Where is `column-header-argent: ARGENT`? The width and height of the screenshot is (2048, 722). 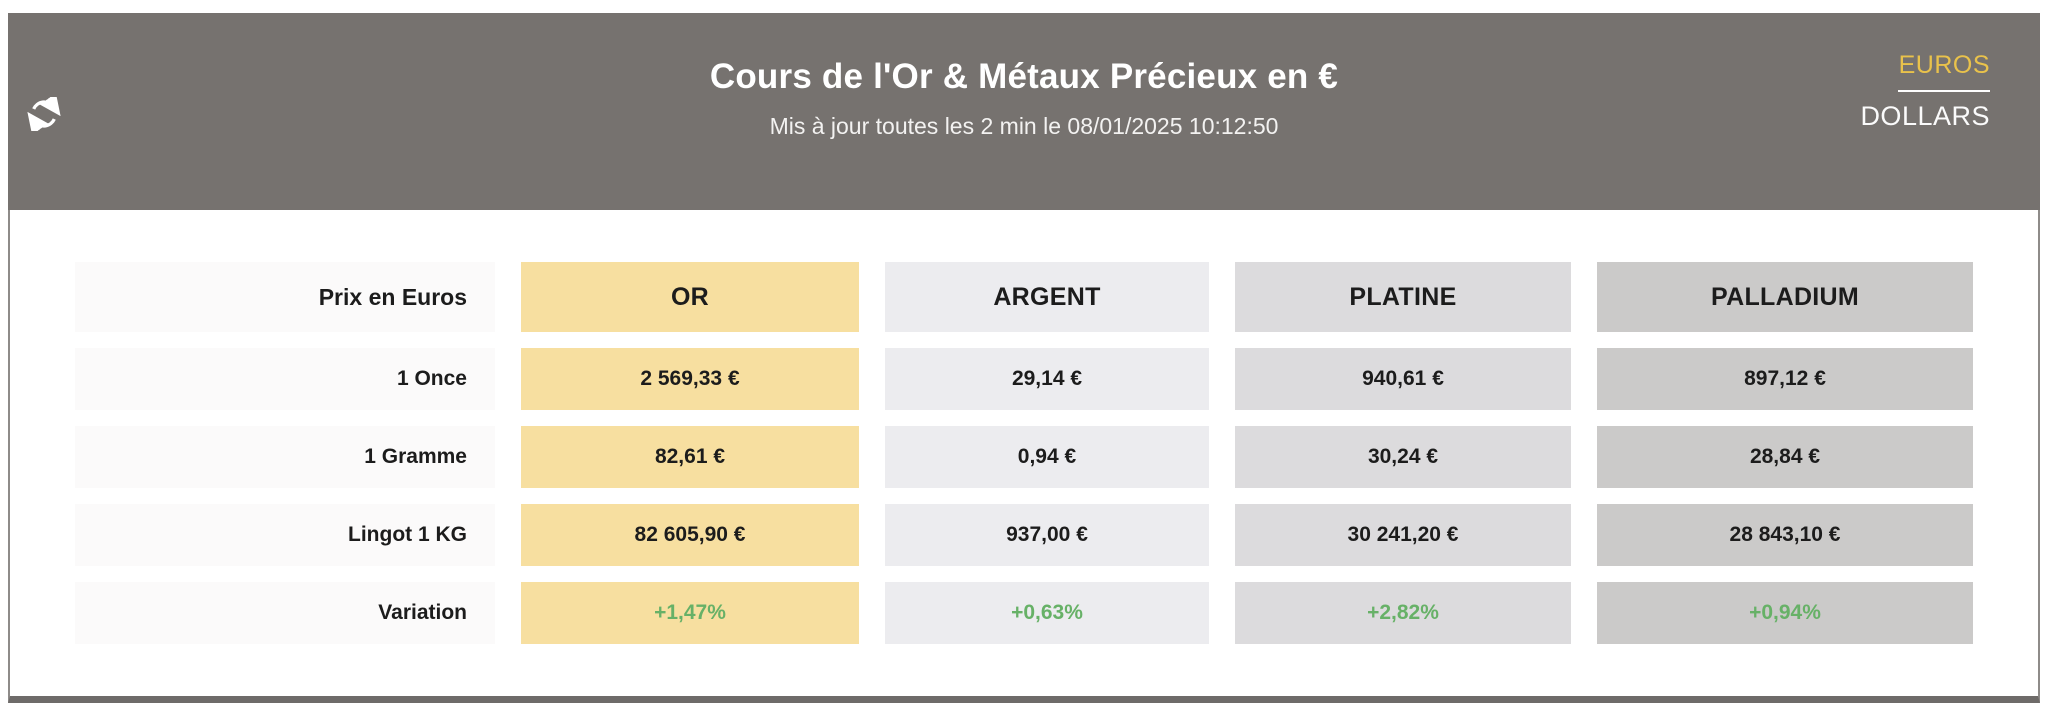 column-header-argent: ARGENT is located at coordinates (1047, 297).